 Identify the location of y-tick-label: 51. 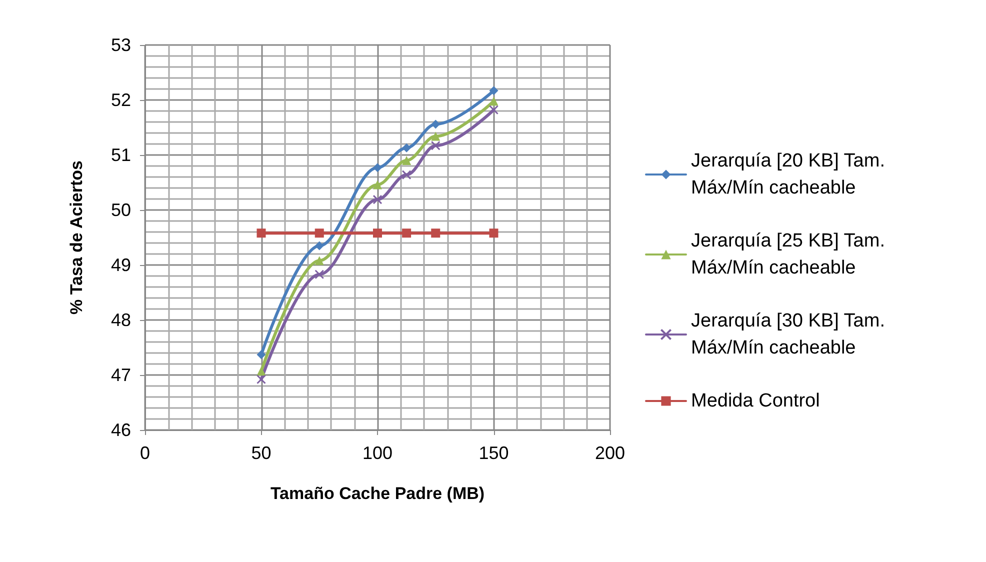
(120, 155).